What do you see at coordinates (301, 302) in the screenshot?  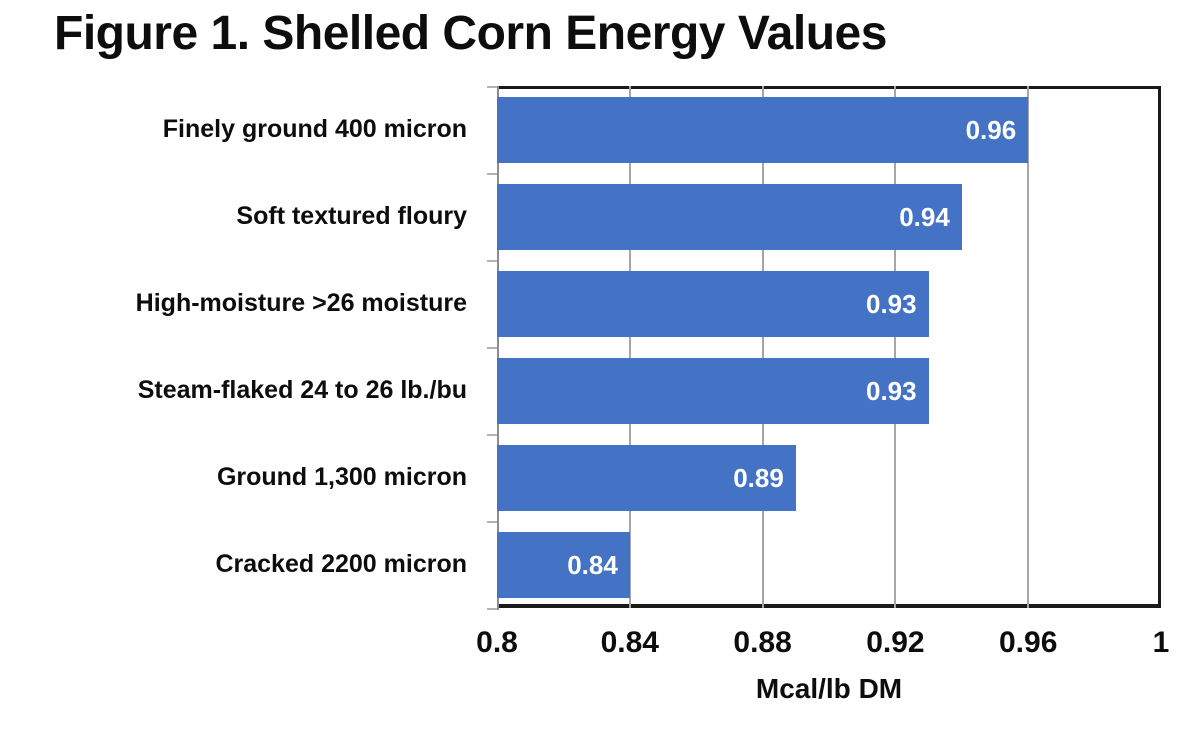 I see `category-label: High-moisture >26 moisture` at bounding box center [301, 302].